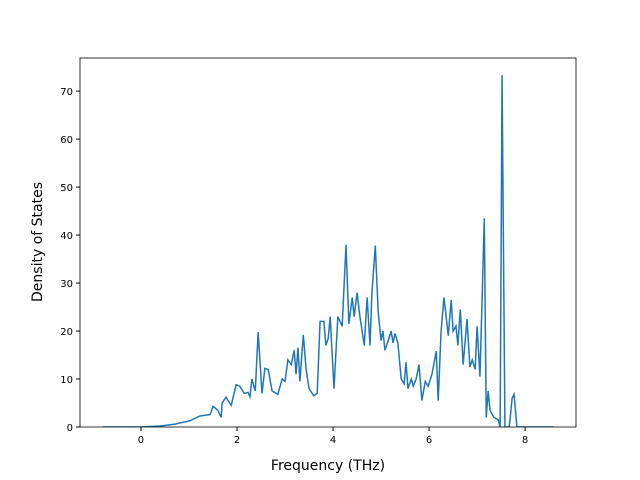 The width and height of the screenshot is (640, 480). I want to click on x-axis-label: Frequency (THz), so click(328, 466).